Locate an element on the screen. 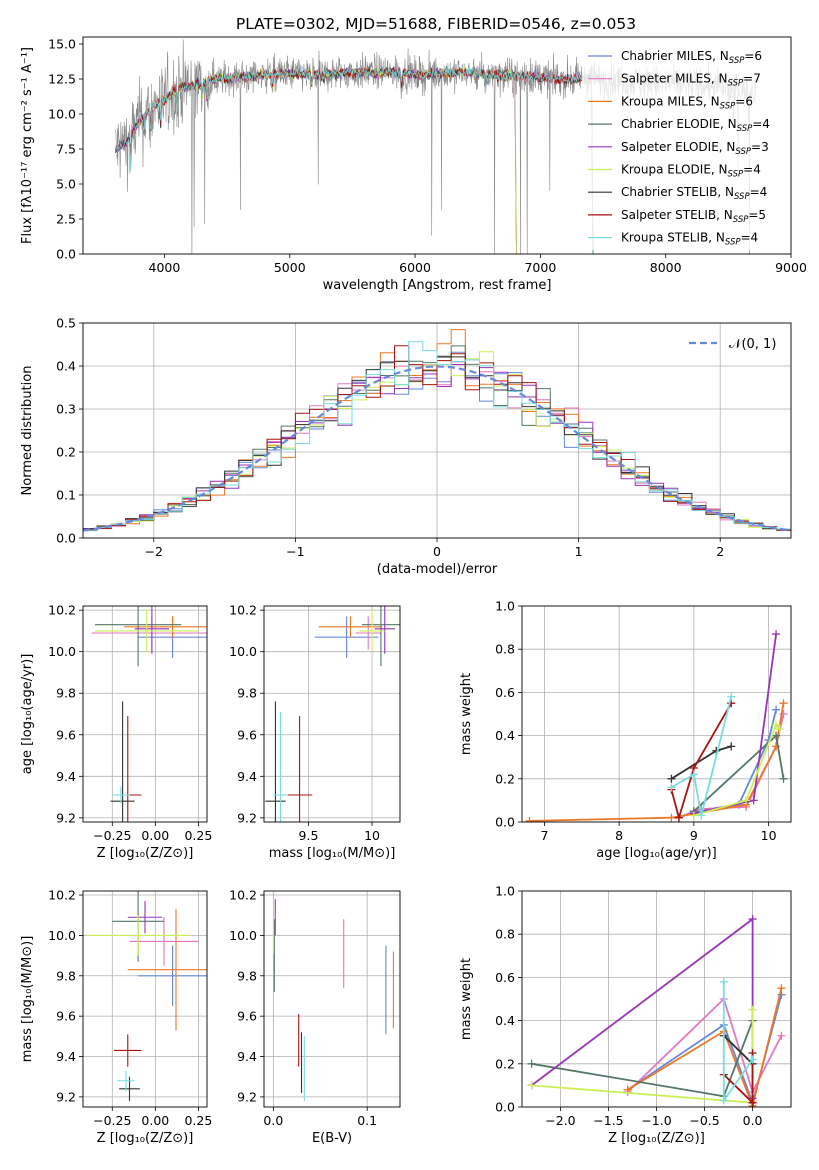 The width and height of the screenshot is (819, 1170). series-black is located at coordinates (701, 762).